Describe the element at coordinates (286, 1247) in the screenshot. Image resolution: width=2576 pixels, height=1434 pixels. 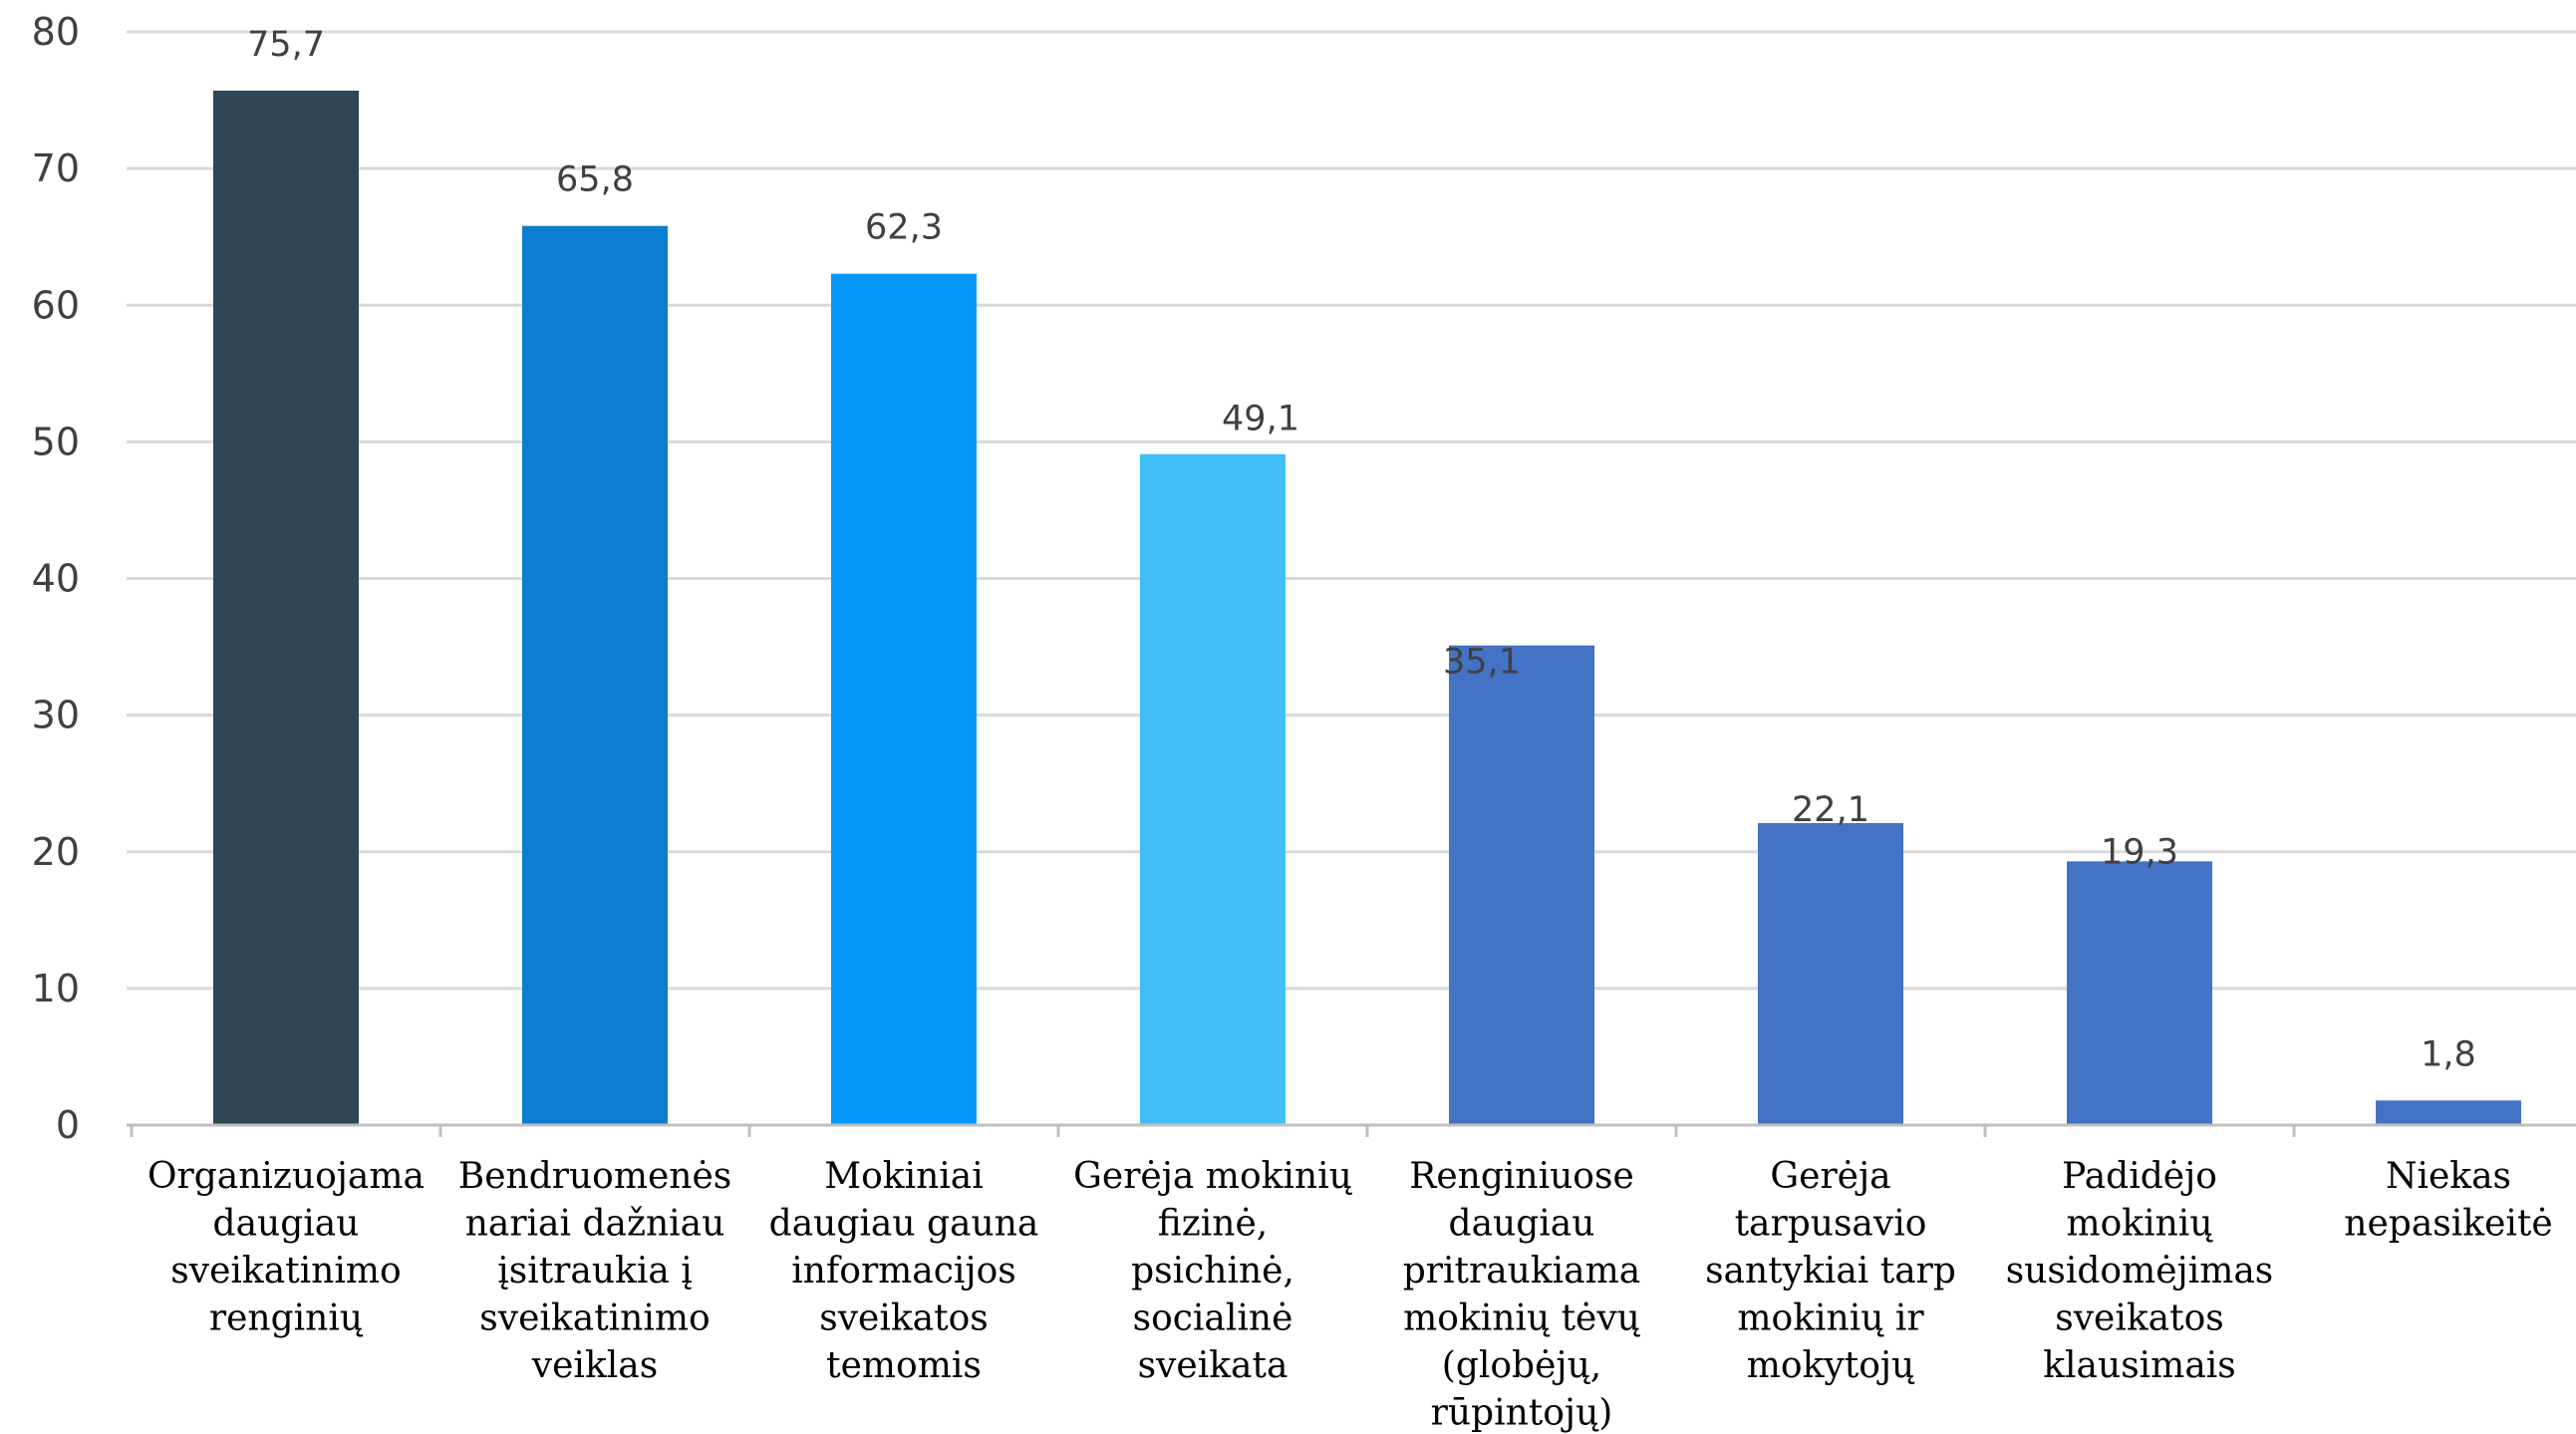
I see `category-label: Organizuojama daugiau sveikatinimo renginių` at that location.